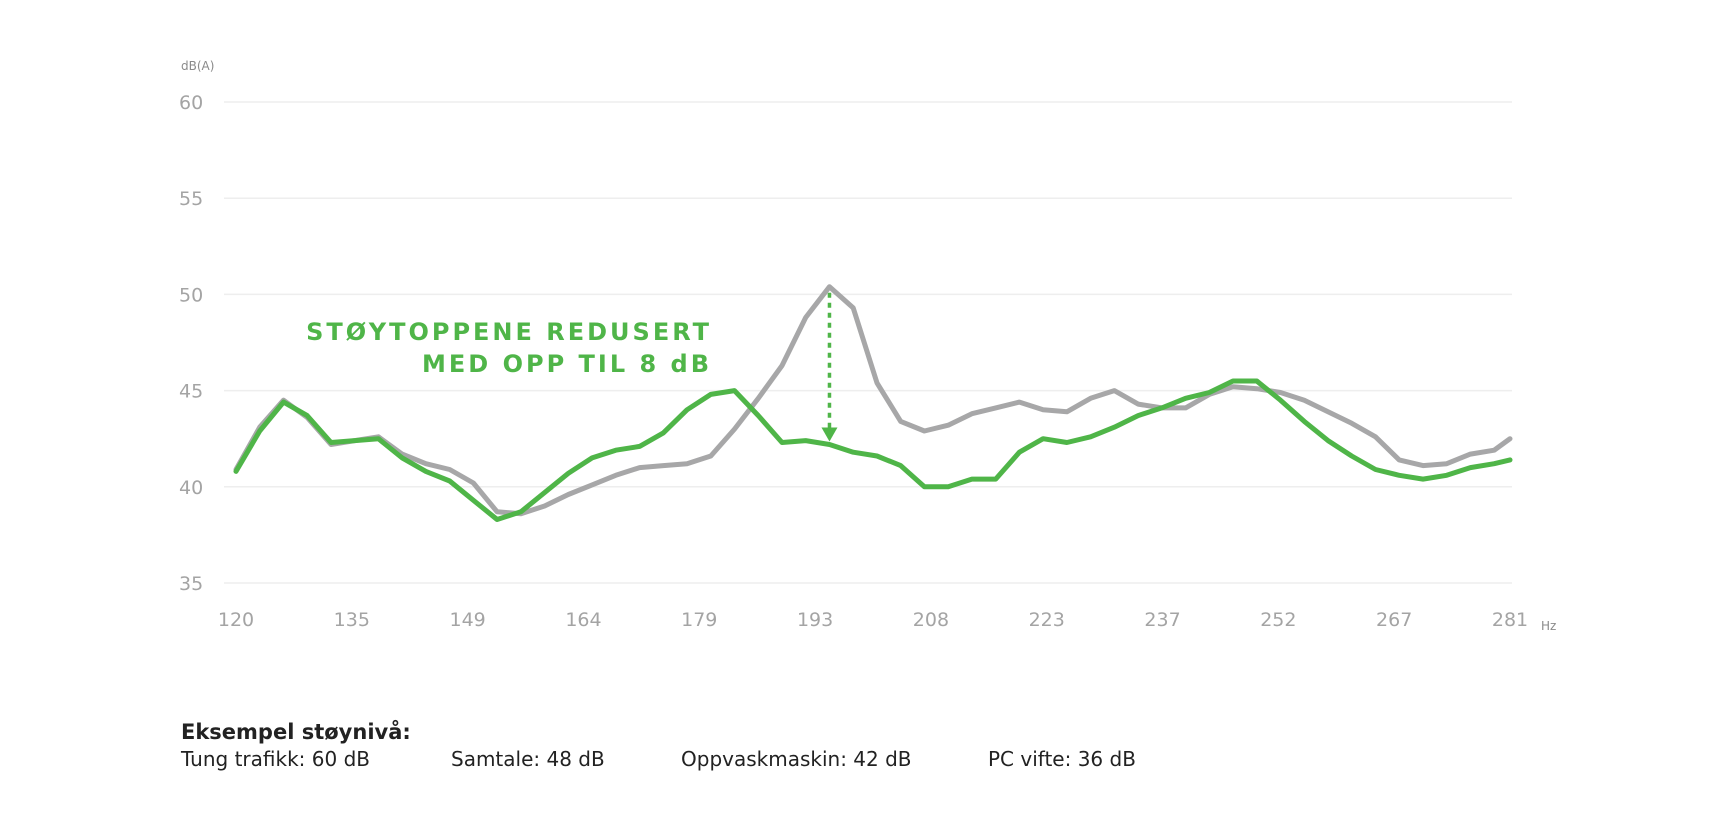 This screenshot has width=1717, height=824. What do you see at coordinates (1394, 620) in the screenshot?
I see `x-tick-267: 267` at bounding box center [1394, 620].